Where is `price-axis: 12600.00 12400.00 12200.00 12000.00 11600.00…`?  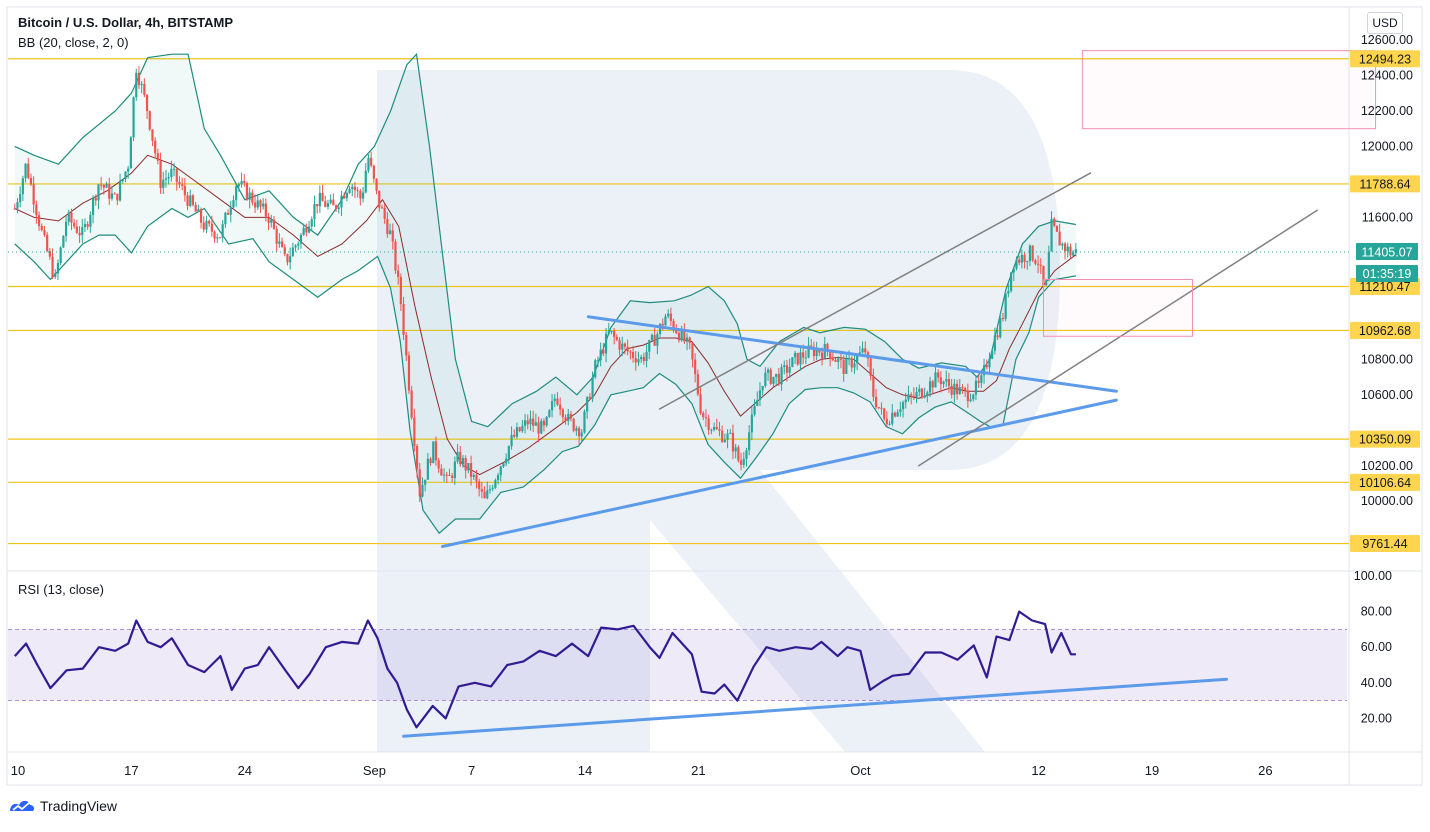
price-axis: 12600.00 12400.00 12200.00 12000.00 11600.00… is located at coordinates (1387, 270).